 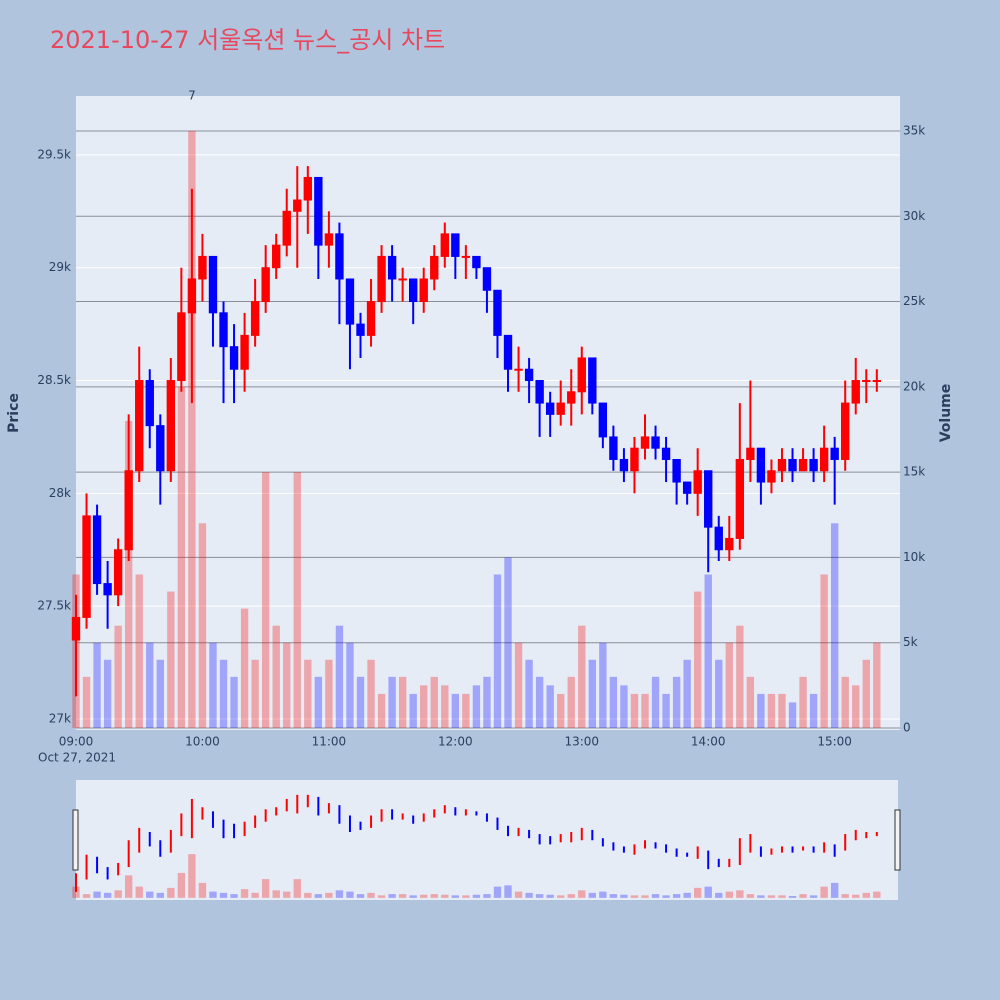 What do you see at coordinates (914, 130) in the screenshot?
I see `y2-tick-label: 35k` at bounding box center [914, 130].